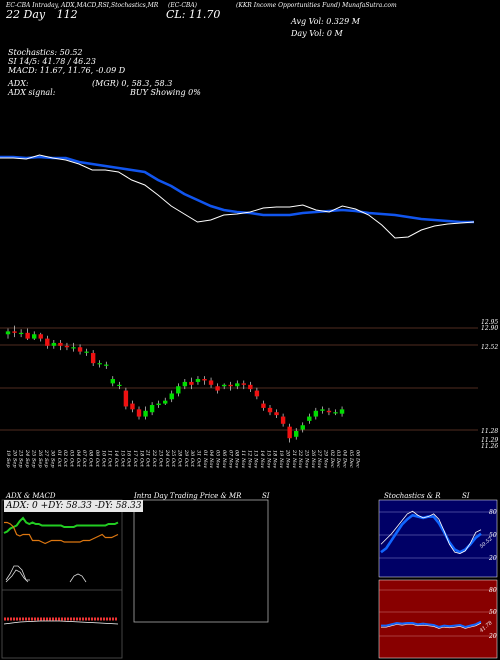 The image size is (500, 660). What do you see at coordinates (32, 92) in the screenshot?
I see `adx-signal-label: ADX signal:` at bounding box center [32, 92].